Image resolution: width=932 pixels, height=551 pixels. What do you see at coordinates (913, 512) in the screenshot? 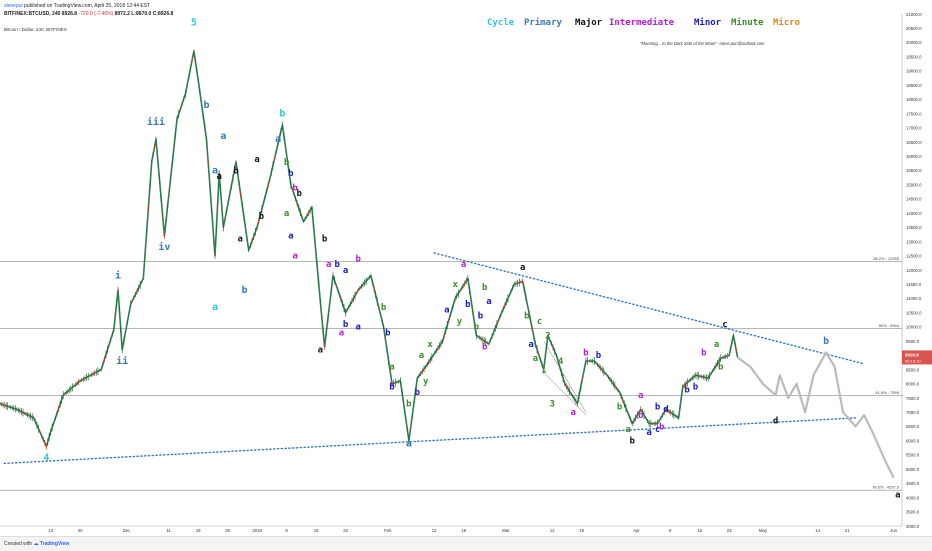
I see `price-tick-label: 3500.0` at bounding box center [913, 512].